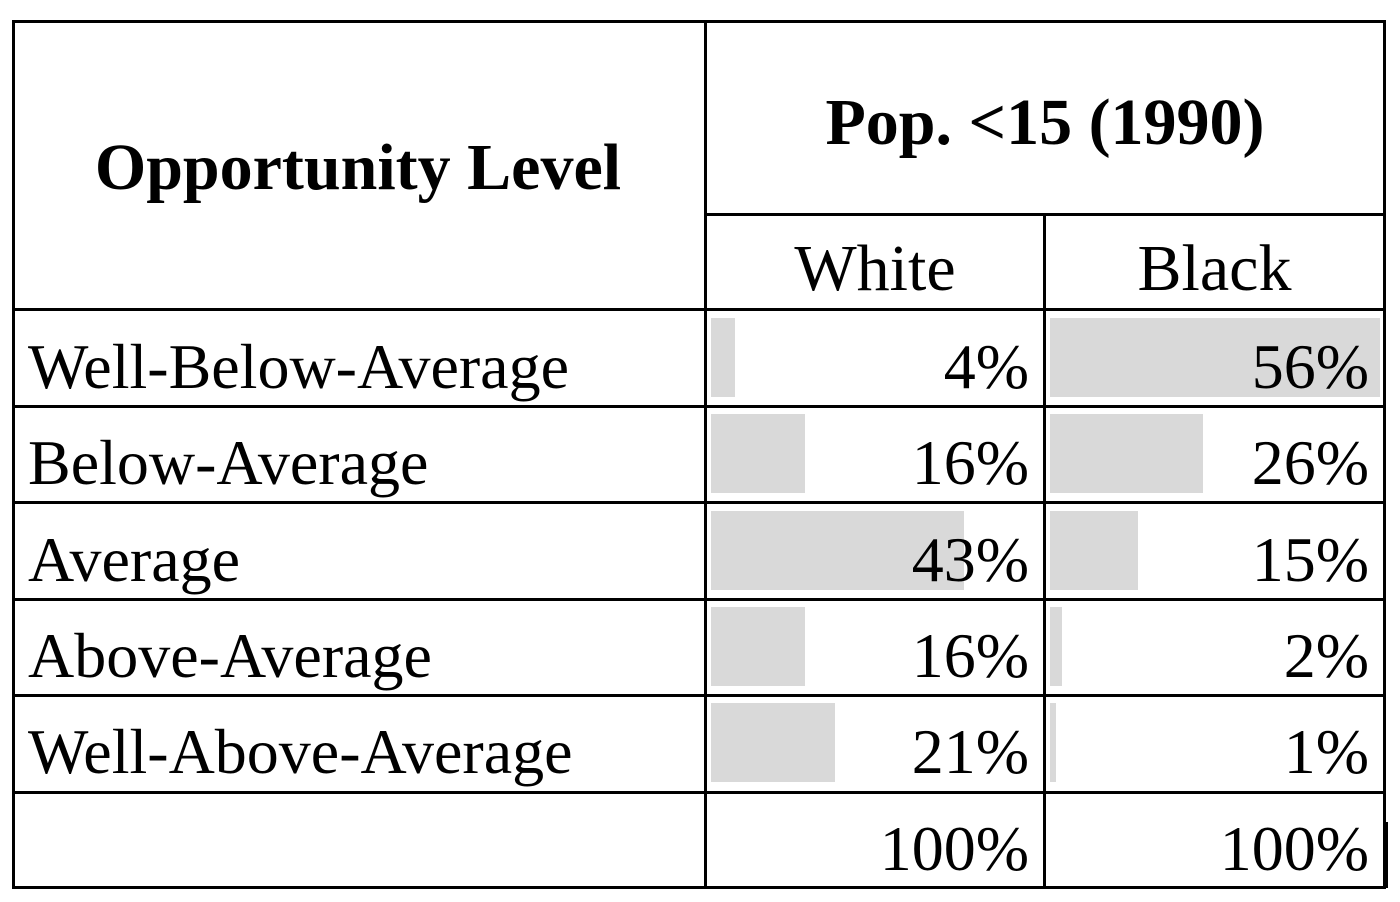  What do you see at coordinates (758, 646) in the screenshot?
I see `bar-white-above-average` at bounding box center [758, 646].